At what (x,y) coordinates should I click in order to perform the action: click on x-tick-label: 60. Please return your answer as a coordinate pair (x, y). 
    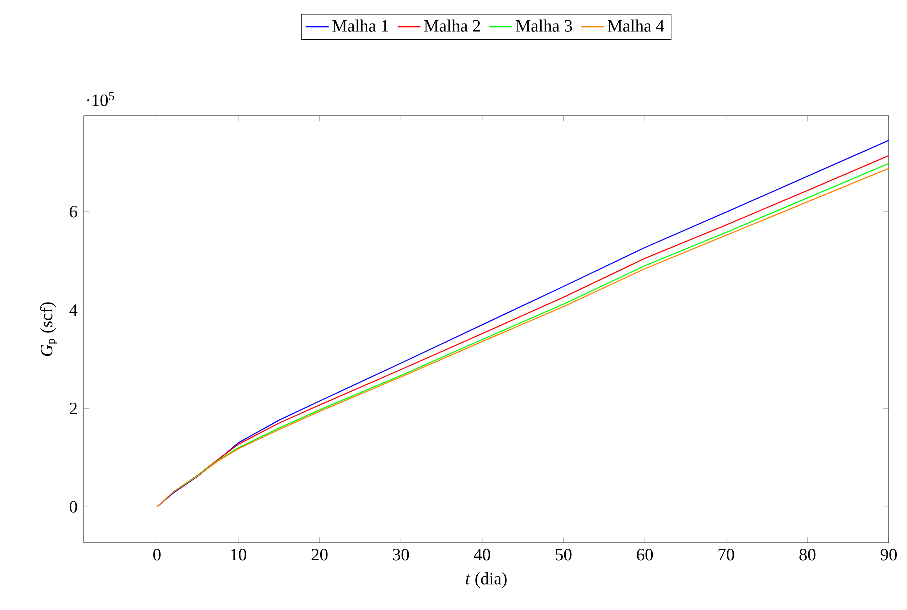
    Looking at the image, I should click on (645, 555).